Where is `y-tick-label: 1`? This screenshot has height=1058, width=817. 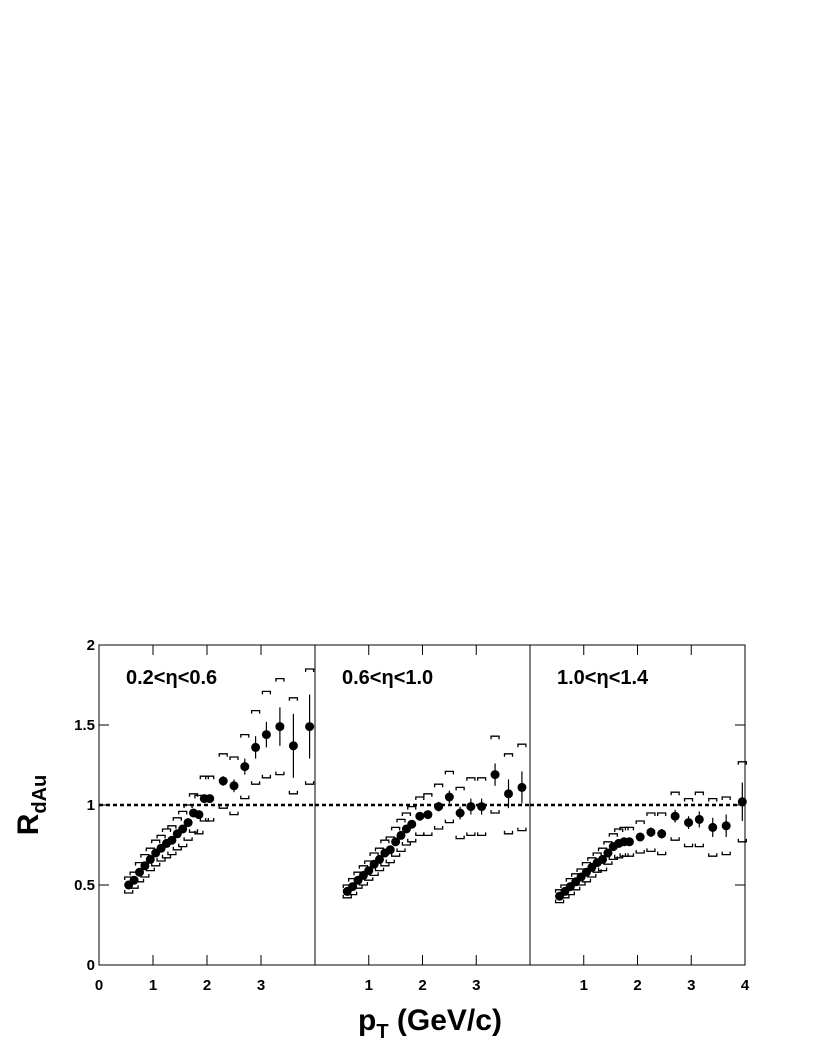
y-tick-label: 1 is located at coordinates (91, 805).